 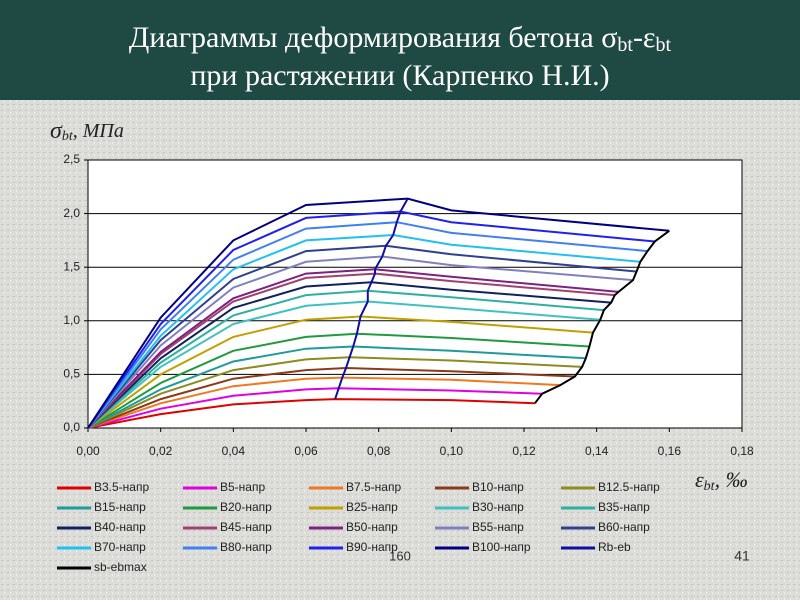 I want to click on y-tick-label: 0,5, so click(x=71, y=374).